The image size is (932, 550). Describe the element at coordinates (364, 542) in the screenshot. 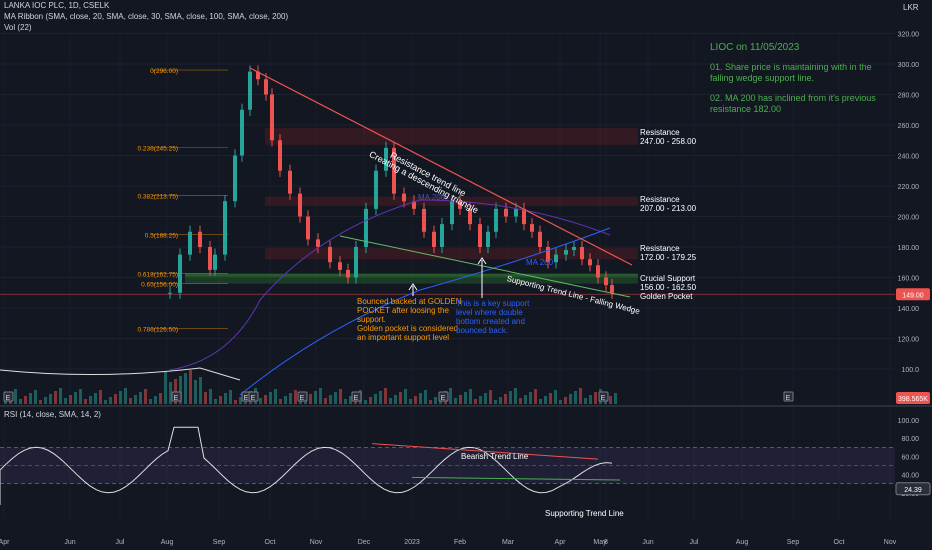

I see `time-tick: Dec` at that location.